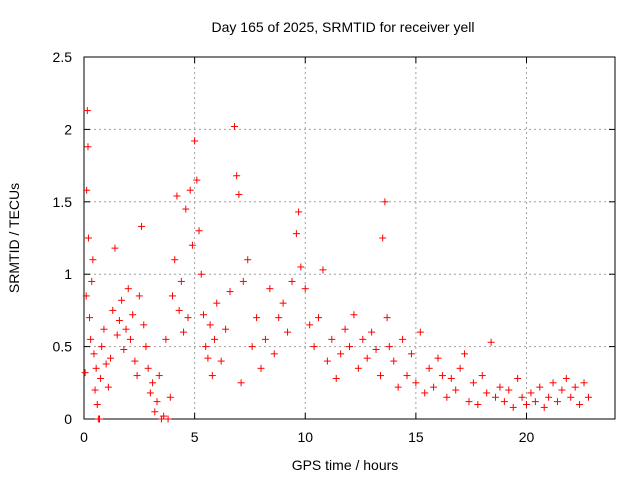 This screenshot has width=640, height=480. I want to click on y-tick-label: 1.5, so click(63, 202).